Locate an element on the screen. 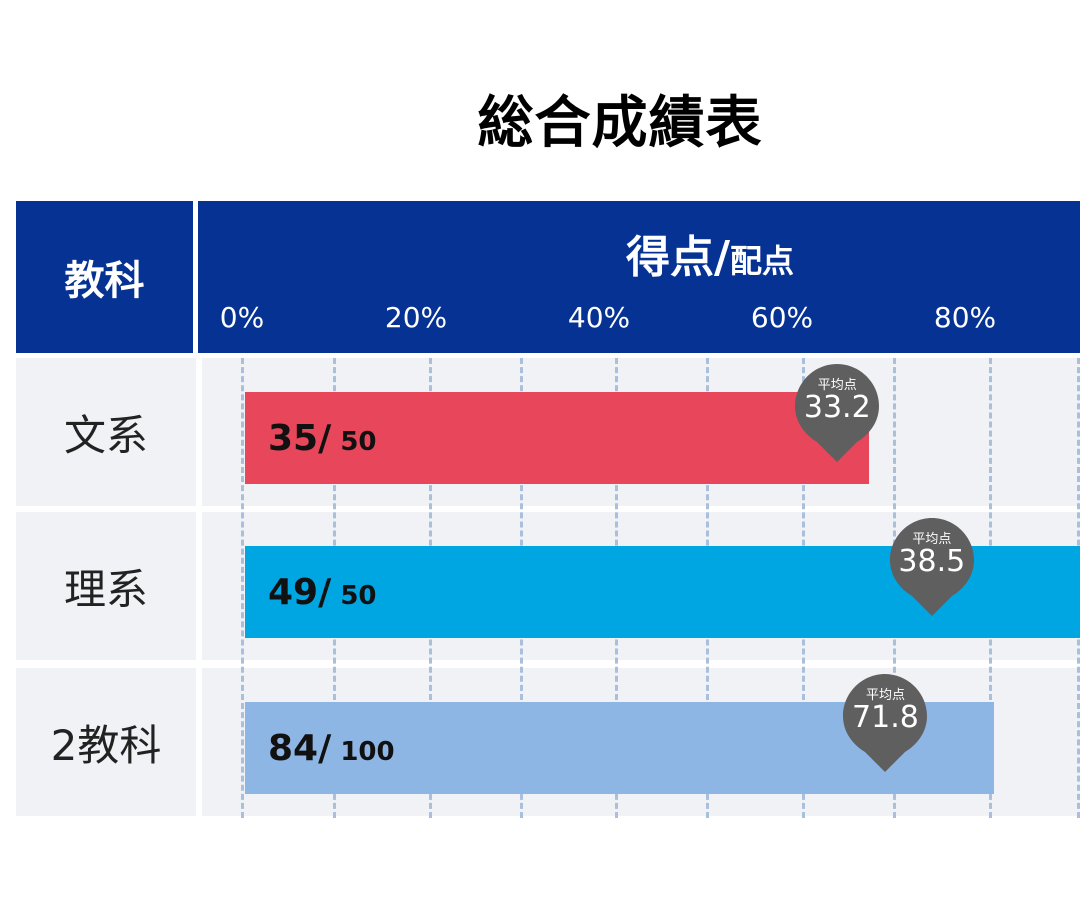  category-label: 2教科 is located at coordinates (106, 745).